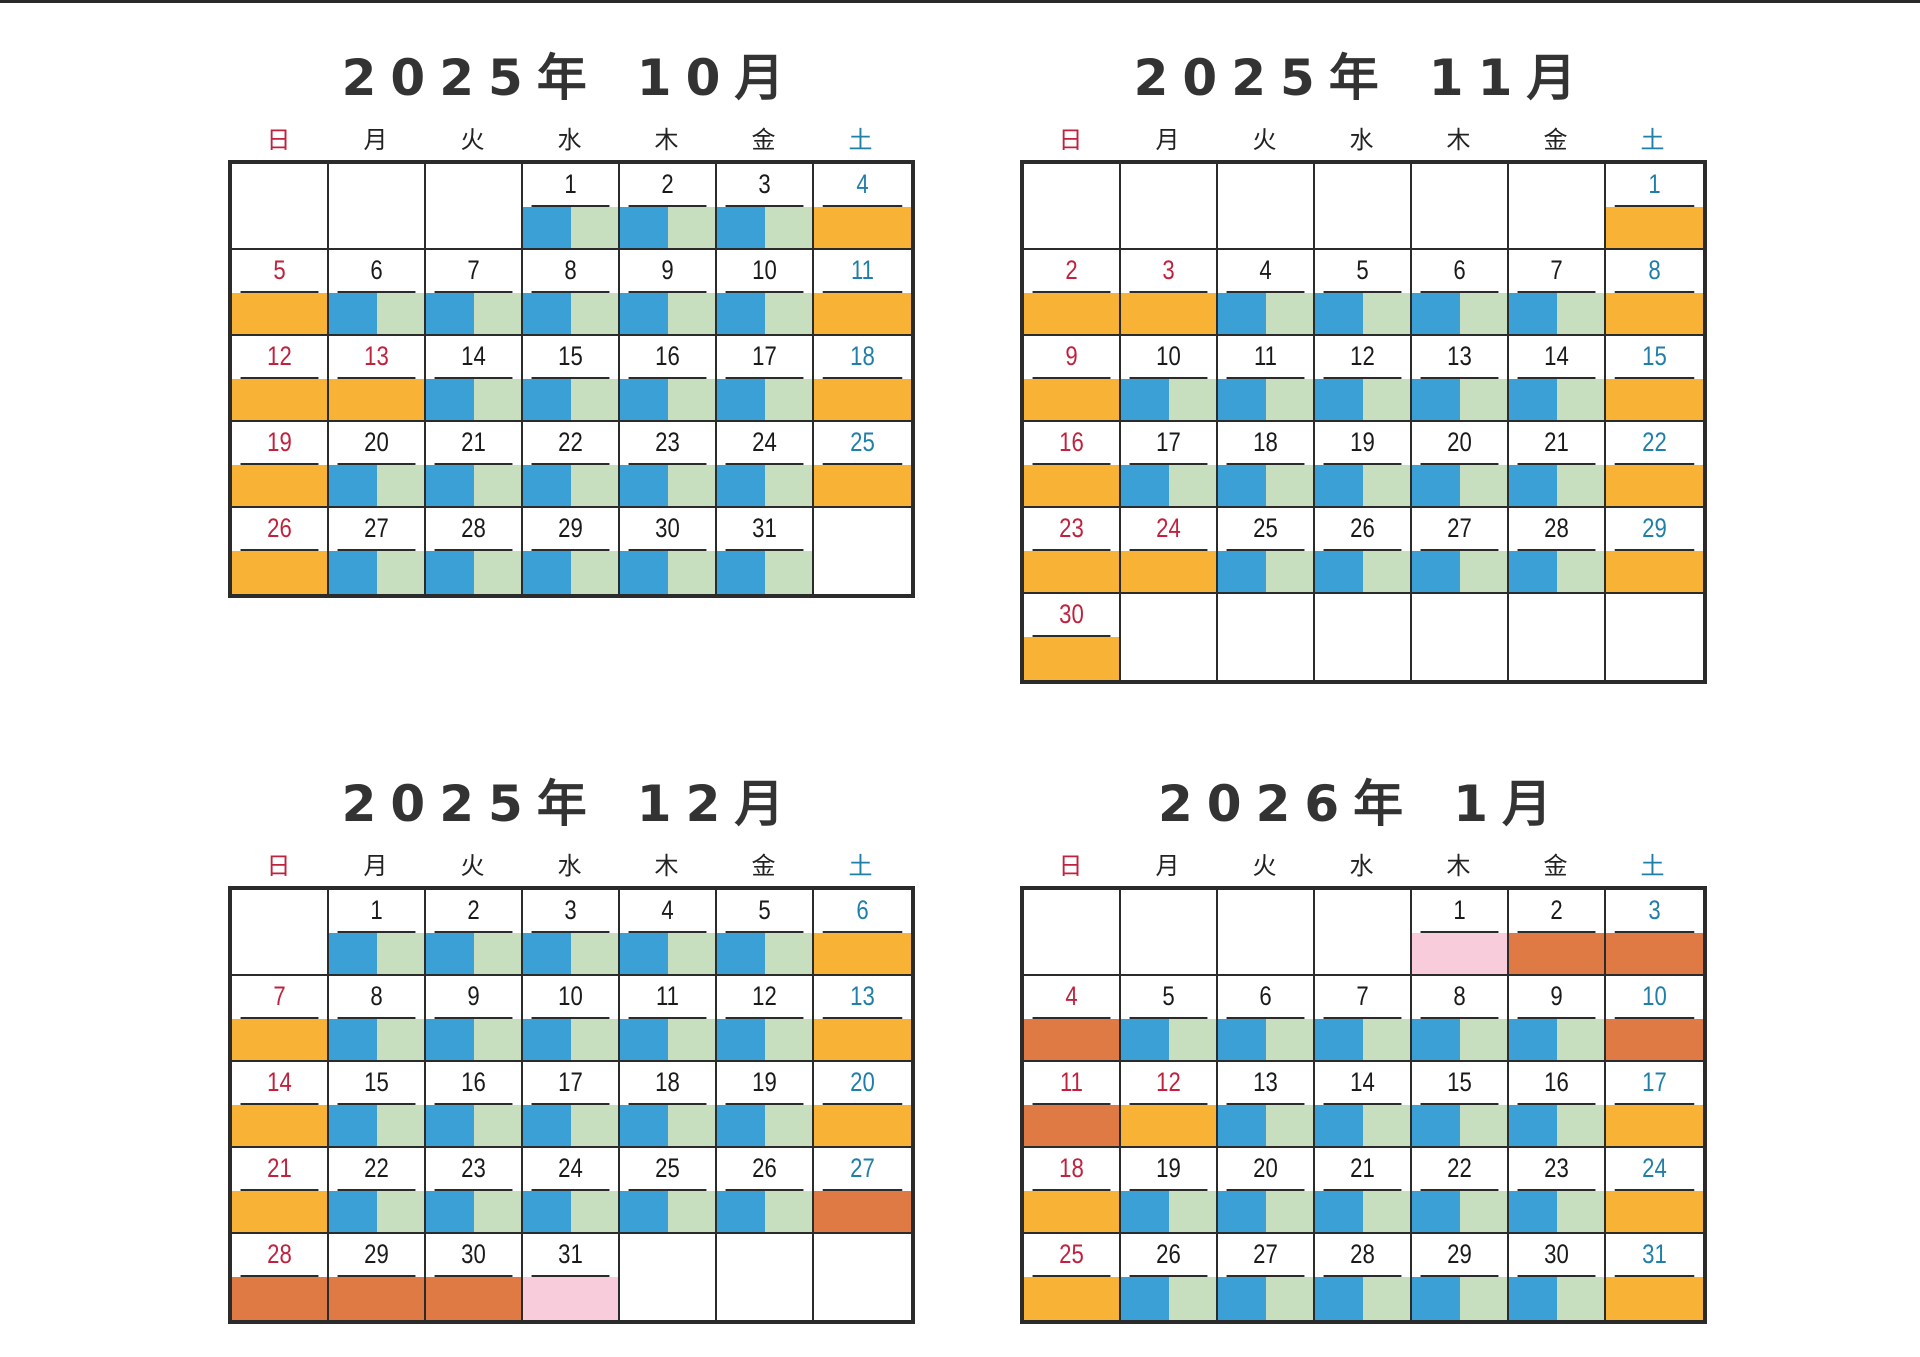 The width and height of the screenshot is (1920, 1357). I want to click on day-number: 9, so click(1556, 997).